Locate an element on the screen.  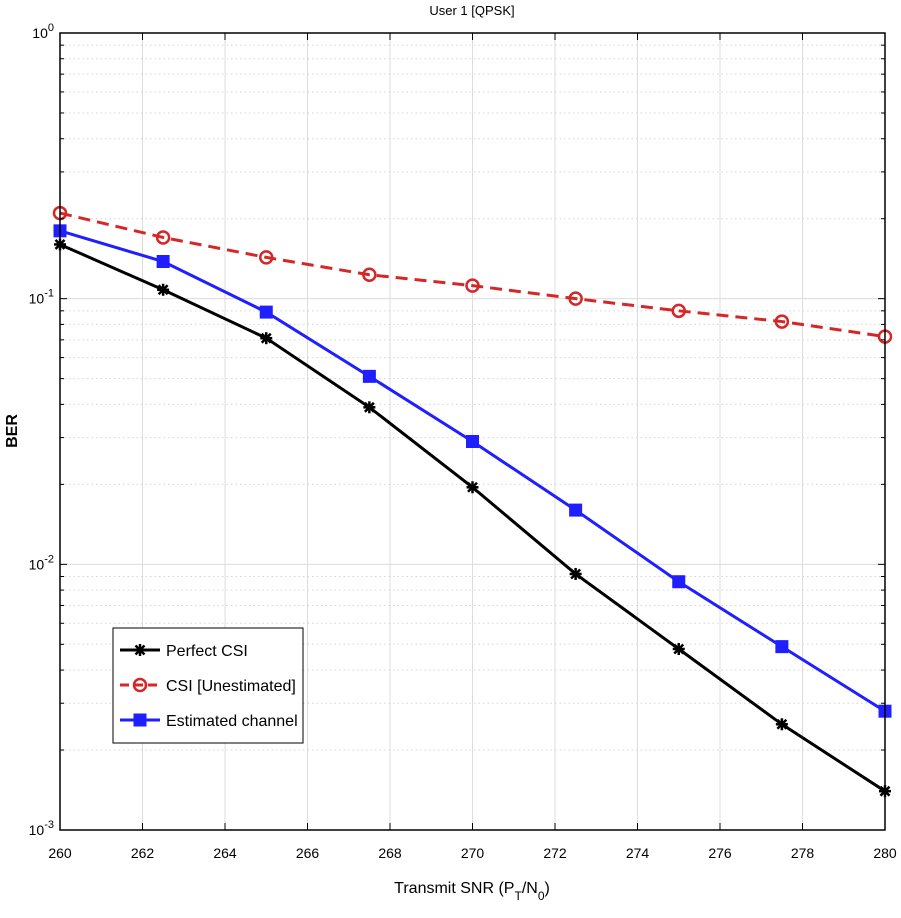
legend-label: CSI [Unestimated] is located at coordinates (231, 686).